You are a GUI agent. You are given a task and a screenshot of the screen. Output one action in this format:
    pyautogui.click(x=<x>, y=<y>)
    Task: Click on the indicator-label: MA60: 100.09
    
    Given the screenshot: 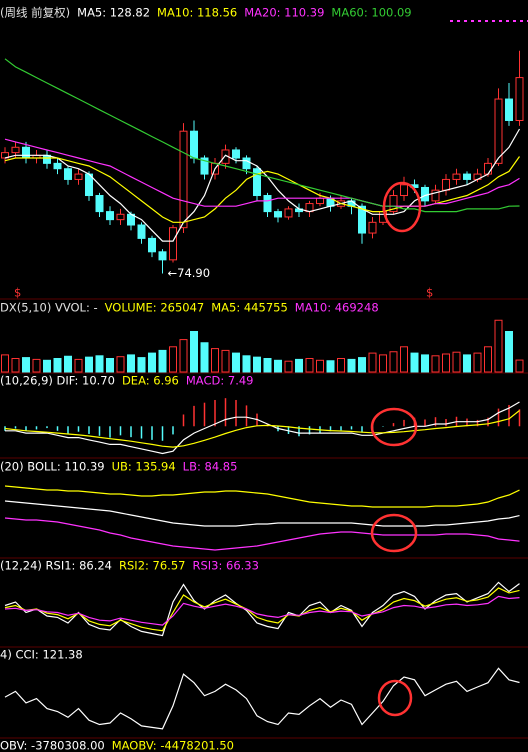 What is the action you would take?
    pyautogui.click(x=371, y=13)
    